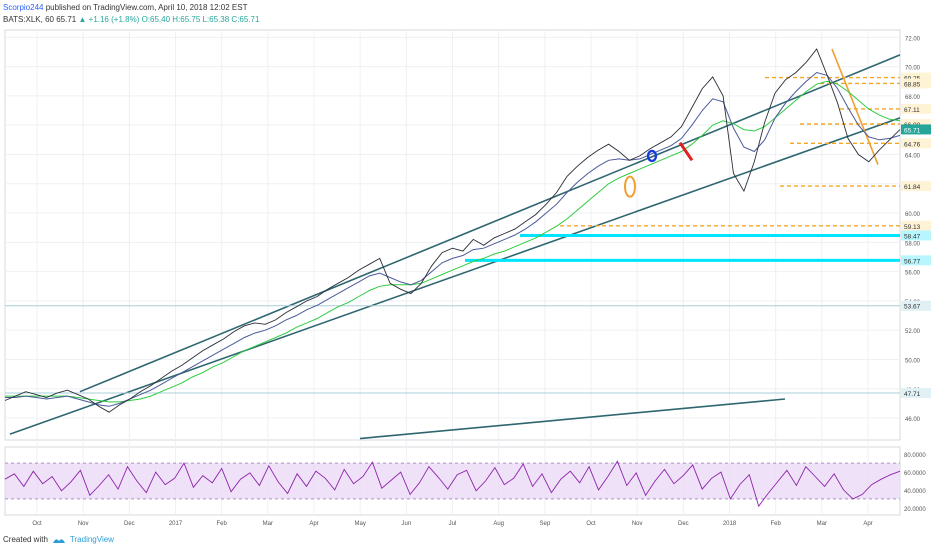 This screenshot has height=550, width=932. Describe the element at coordinates (28, 19) in the screenshot. I see `symbol-label: BATS:XLK, 60` at that location.